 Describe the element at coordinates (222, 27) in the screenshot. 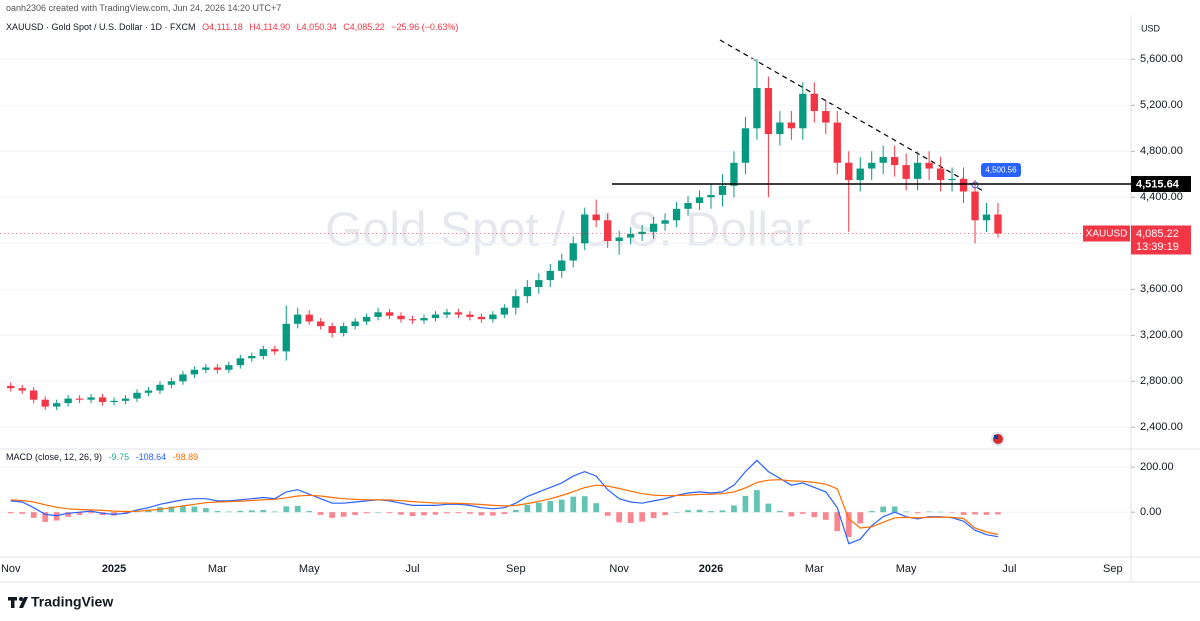

I see `ohlc-open: O4,111.18` at that location.